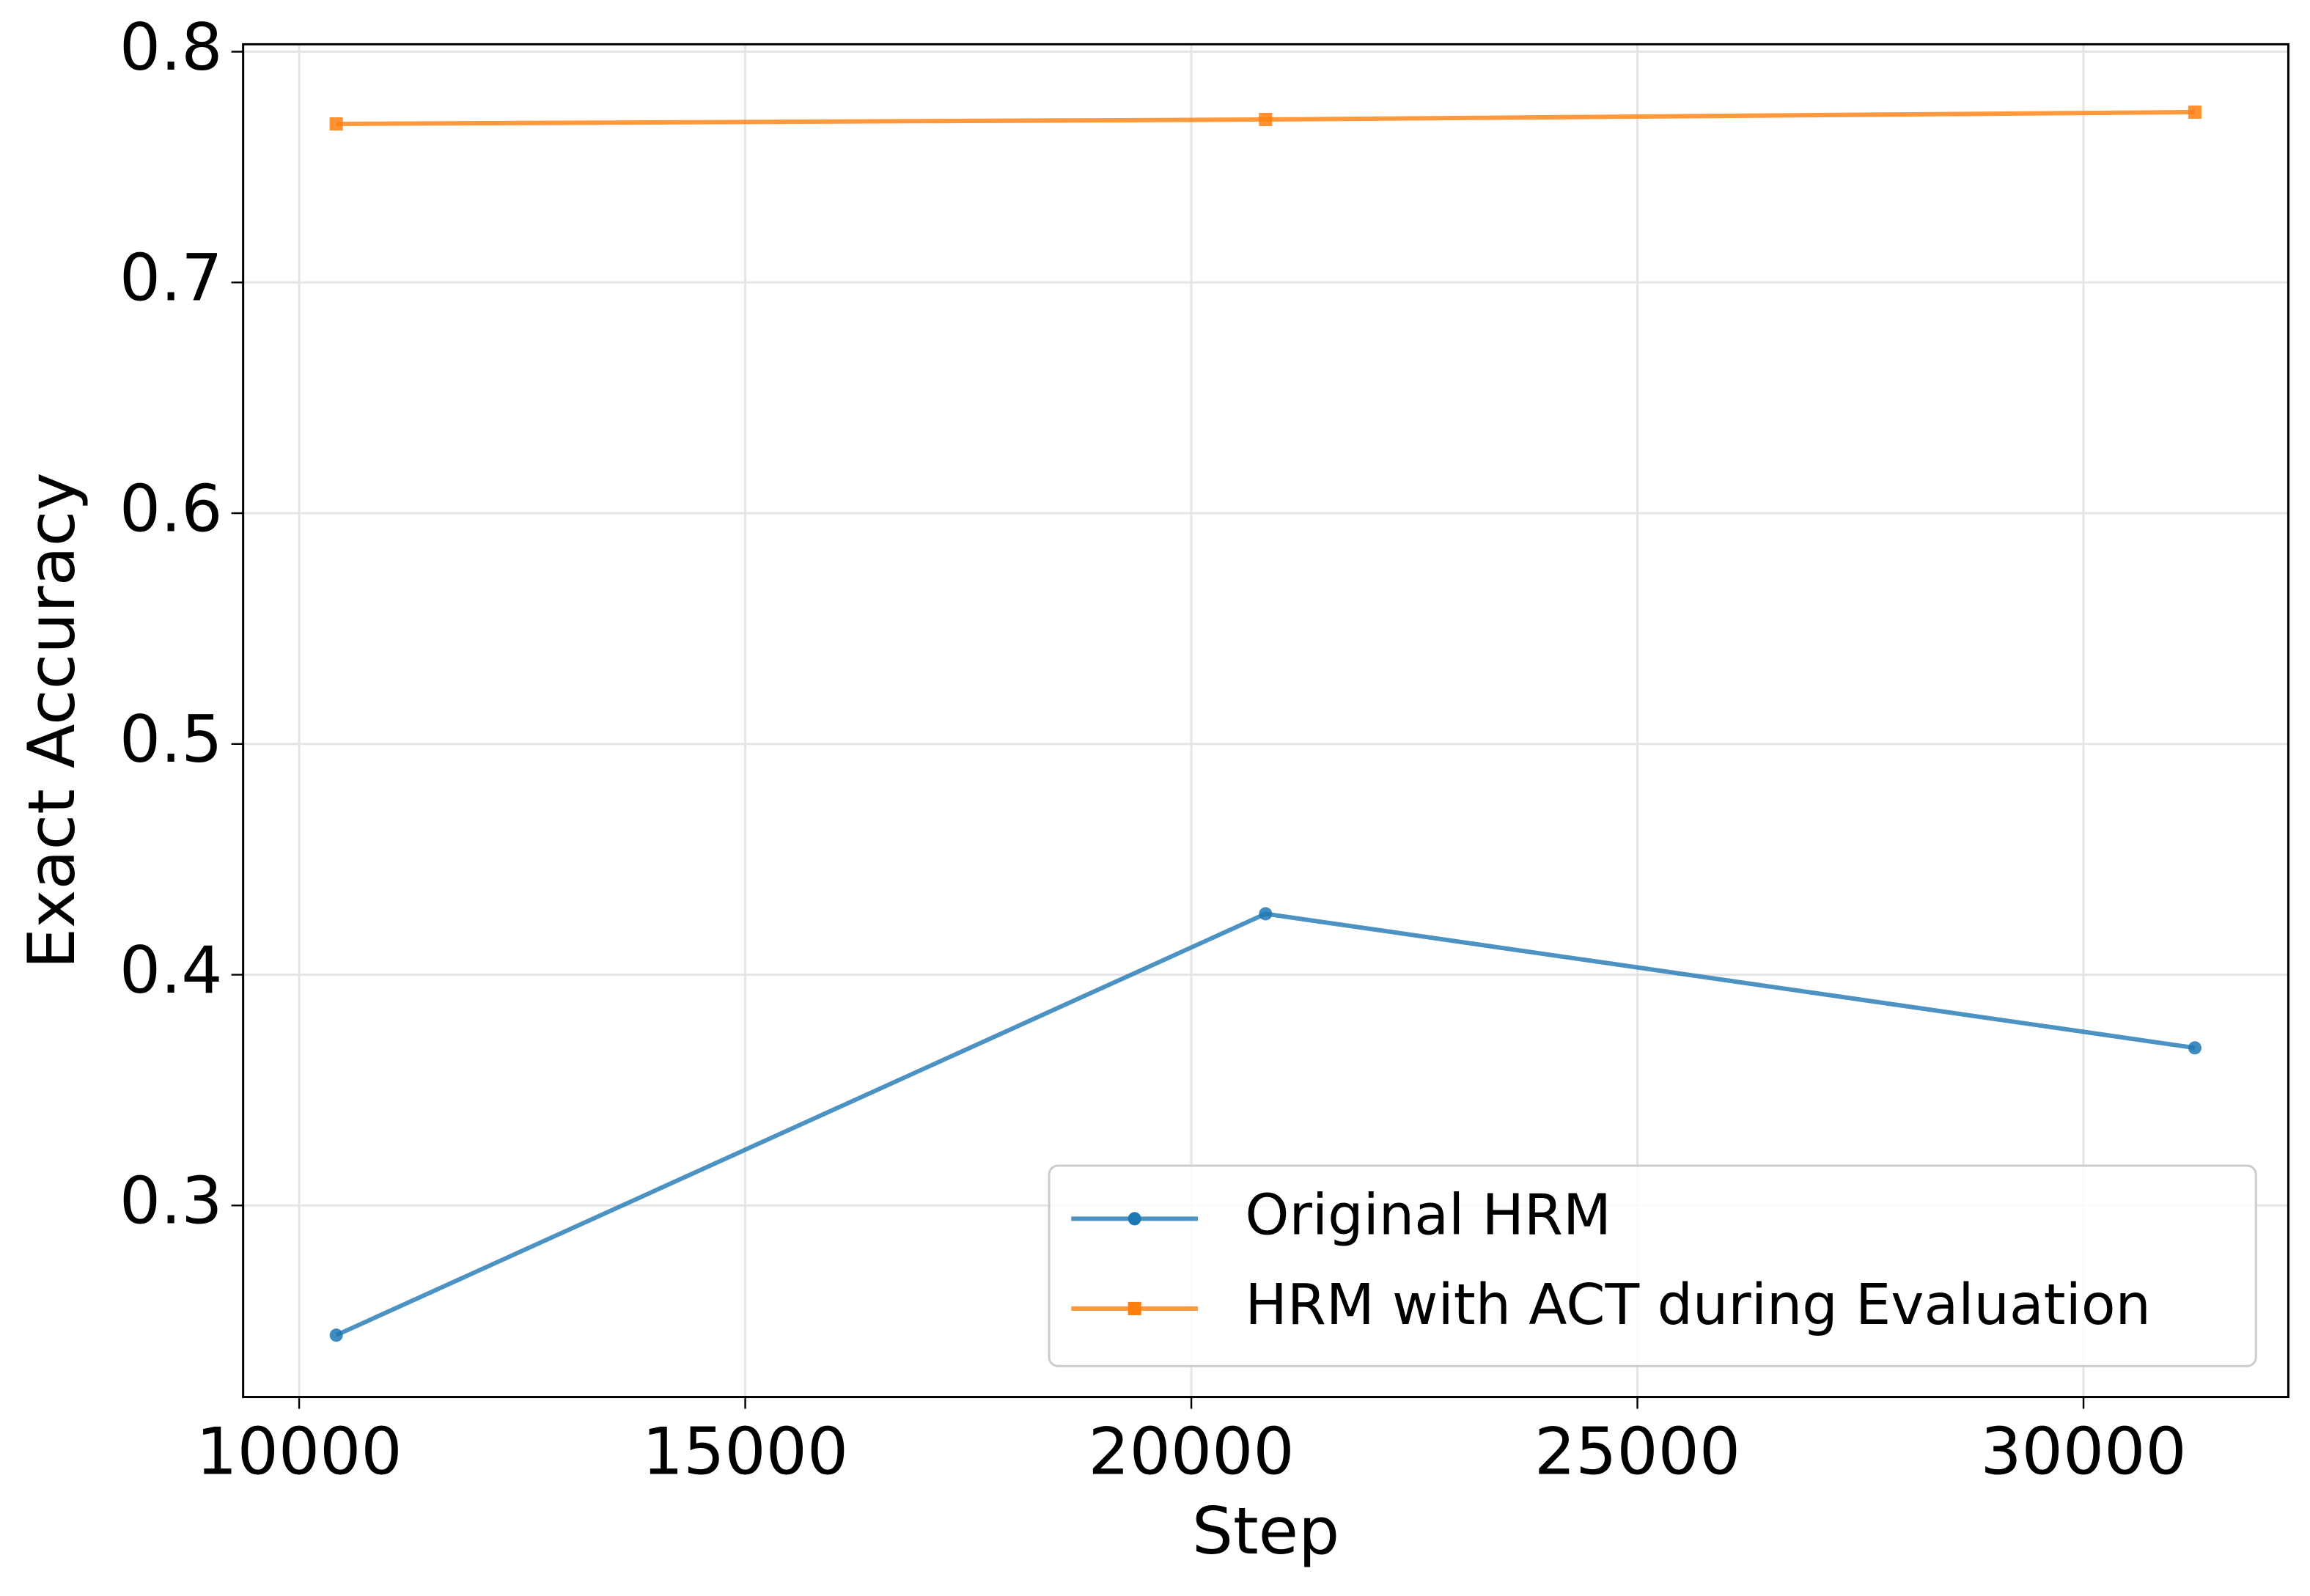  What do you see at coordinates (1698, 1305) in the screenshot?
I see `legend-label: HRM with ACT during Evaluation` at bounding box center [1698, 1305].